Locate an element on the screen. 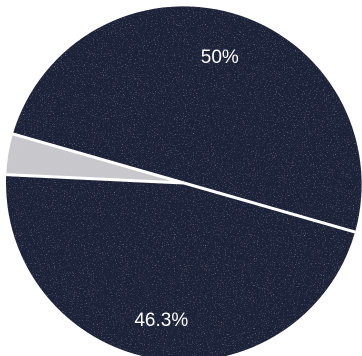  slice-label-1: 46.3% is located at coordinates (161, 320).